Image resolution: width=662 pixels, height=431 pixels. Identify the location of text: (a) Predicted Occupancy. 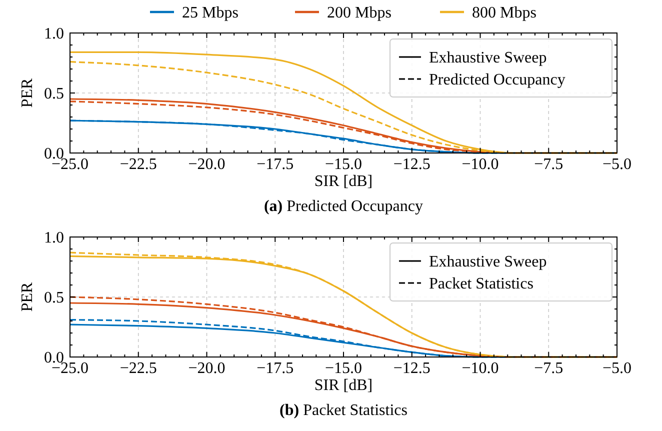
(344, 206).